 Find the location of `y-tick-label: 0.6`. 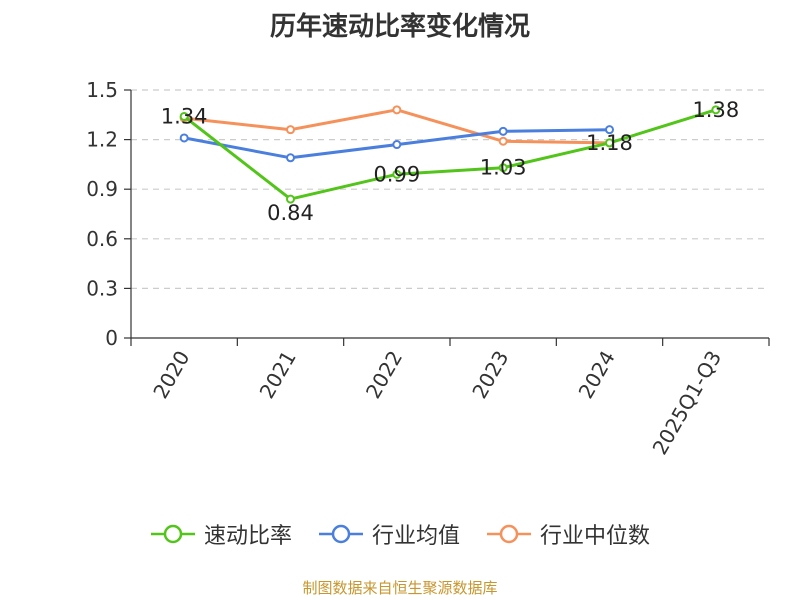

y-tick-label: 0.6 is located at coordinates (102, 239).